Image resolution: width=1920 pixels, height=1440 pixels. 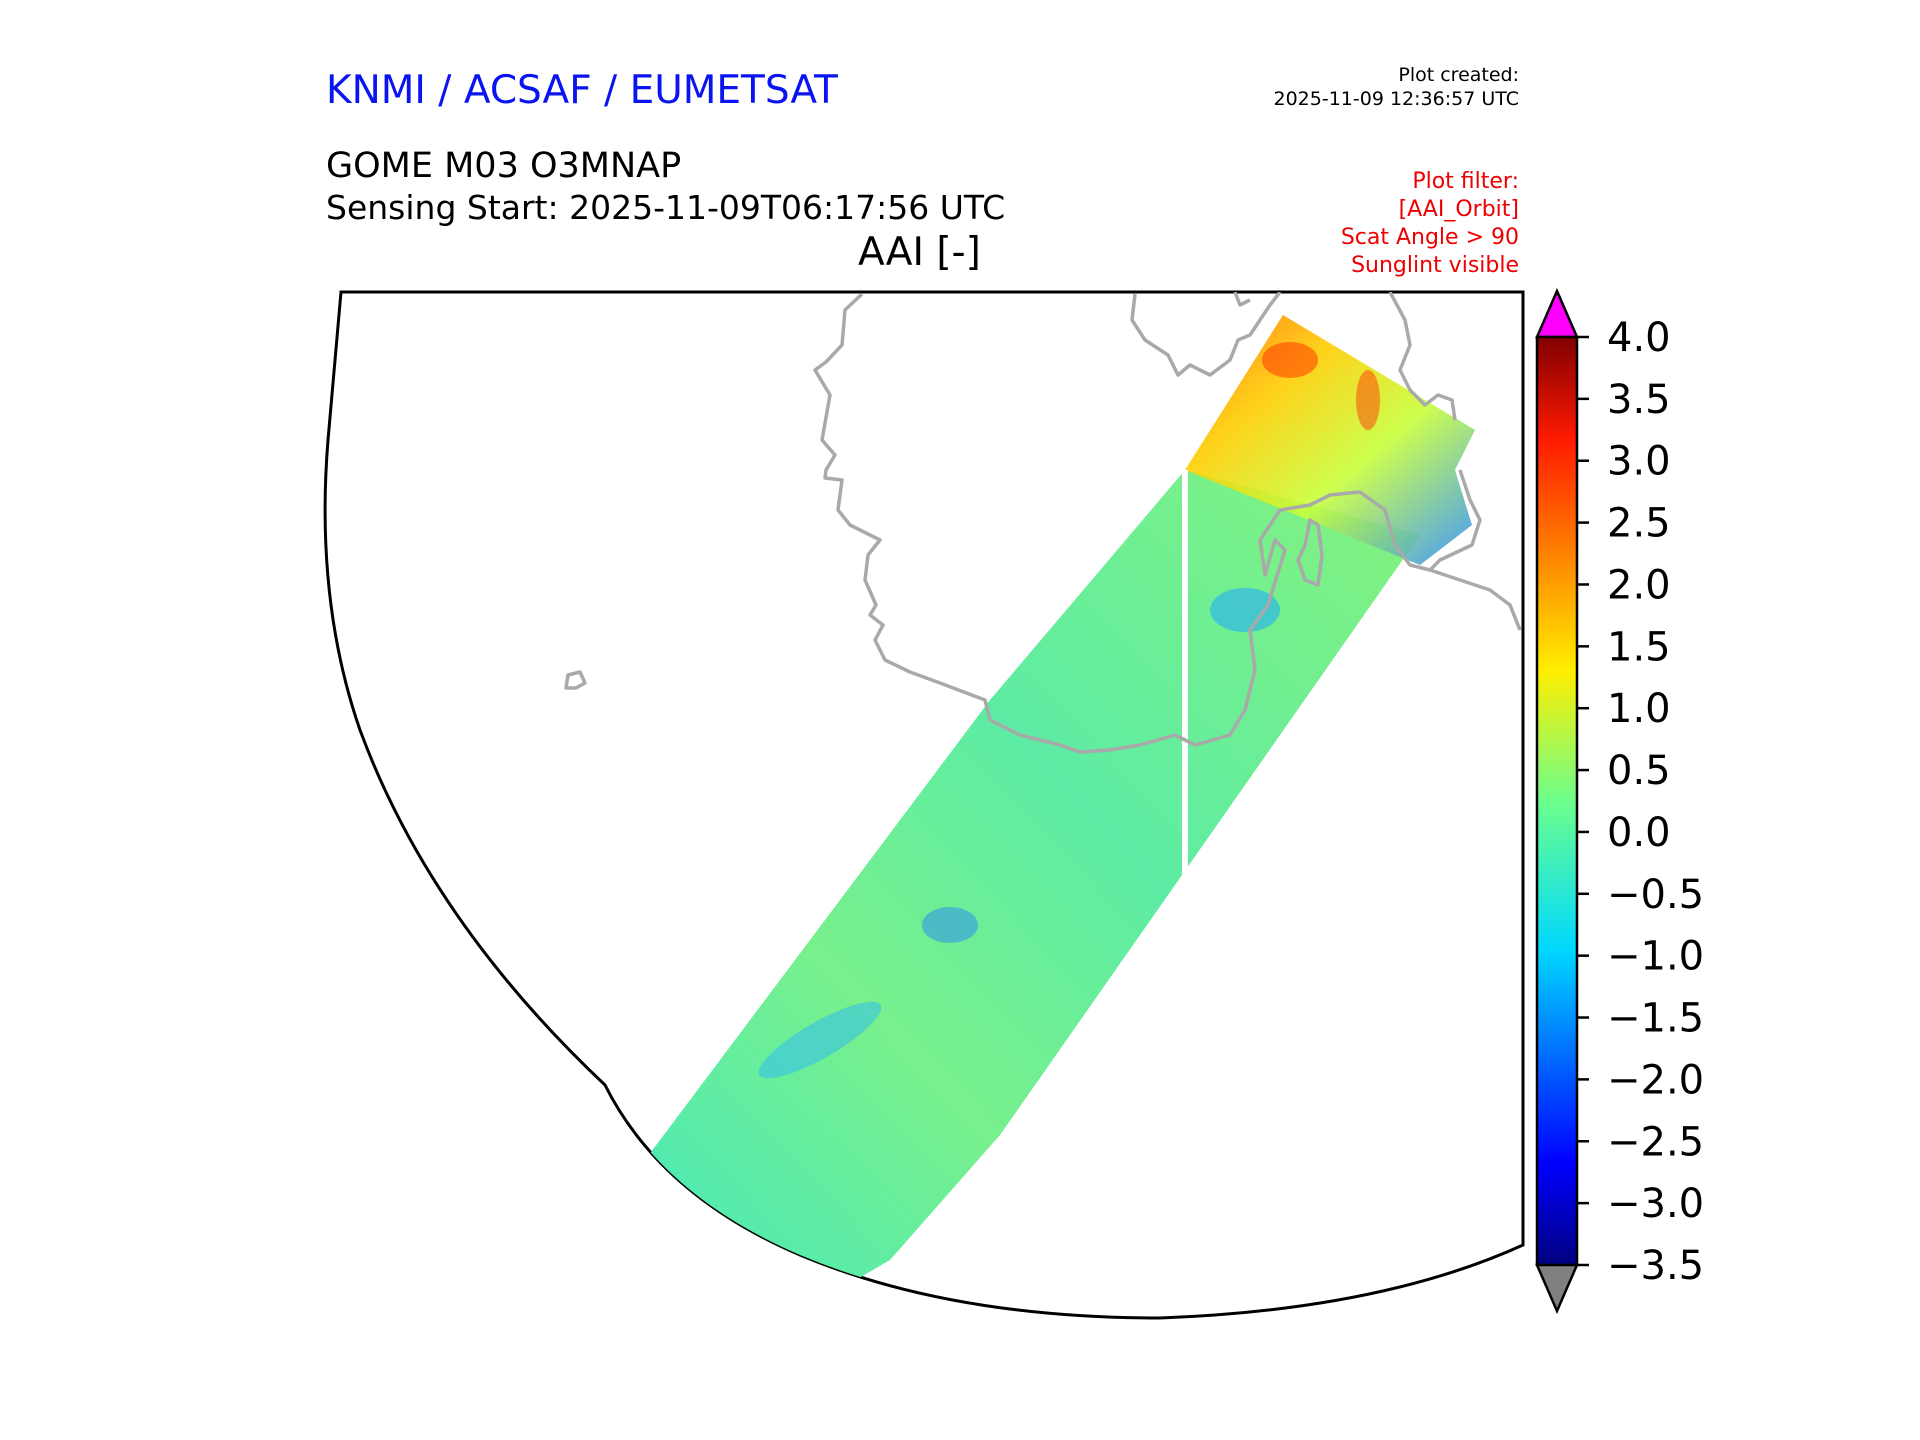 What do you see at coordinates (1396, 99) in the screenshot?
I see `plot-created-time: 2025-11-09 12:36:57 UTC` at bounding box center [1396, 99].